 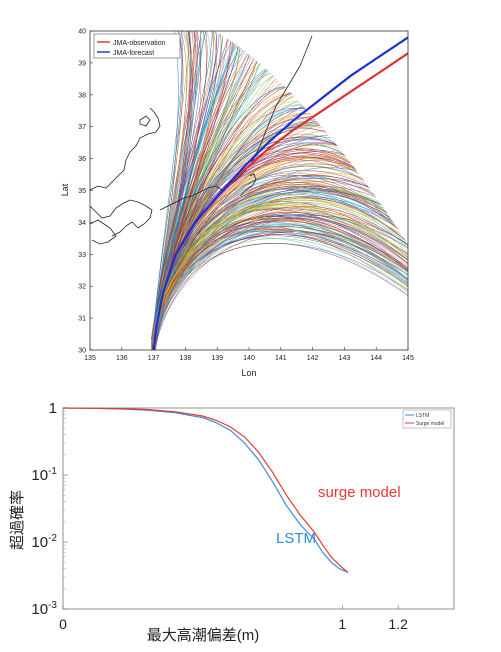 What do you see at coordinates (82, 223) in the screenshot?
I see `top-y-tick-label: 34` at bounding box center [82, 223].